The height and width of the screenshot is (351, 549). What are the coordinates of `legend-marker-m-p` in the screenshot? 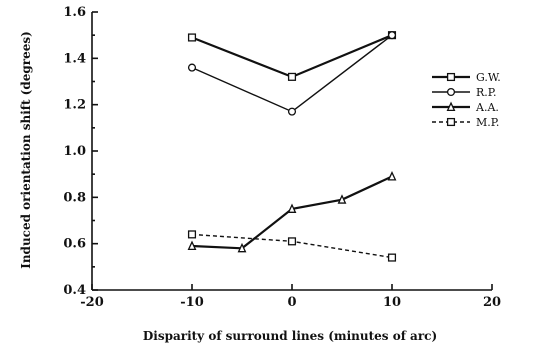 It's located at (451, 122).